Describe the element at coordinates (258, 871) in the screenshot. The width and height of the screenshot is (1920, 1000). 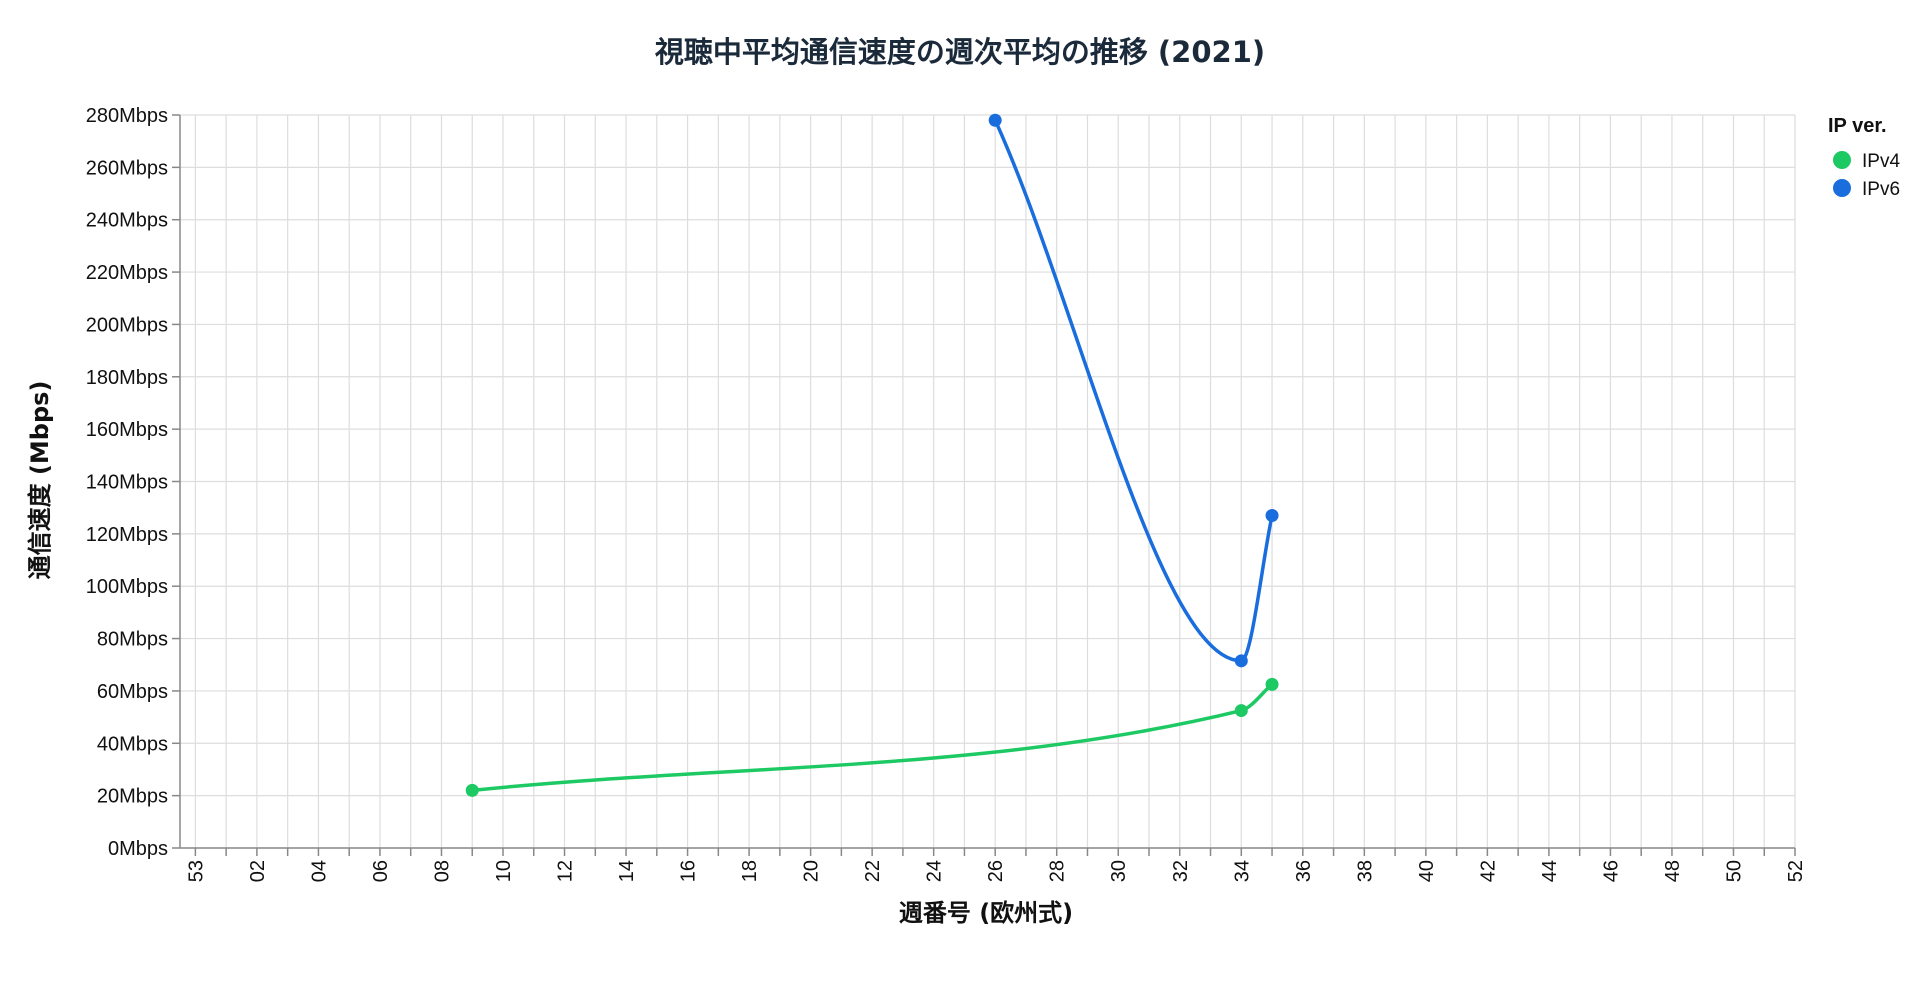
I see `x-tick-label: 02` at that location.